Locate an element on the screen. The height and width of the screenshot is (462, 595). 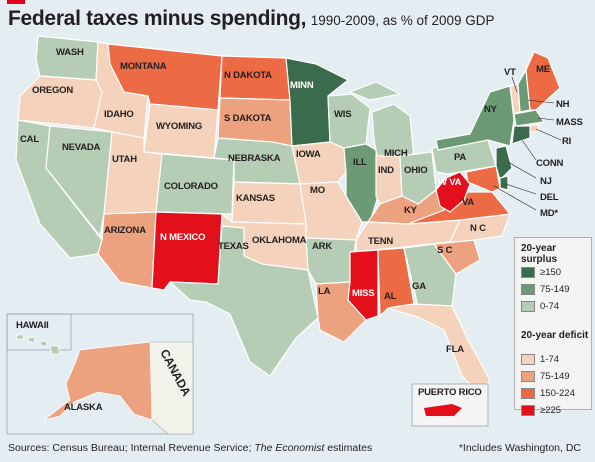
state-label: TEXAS is located at coordinates (233, 246).